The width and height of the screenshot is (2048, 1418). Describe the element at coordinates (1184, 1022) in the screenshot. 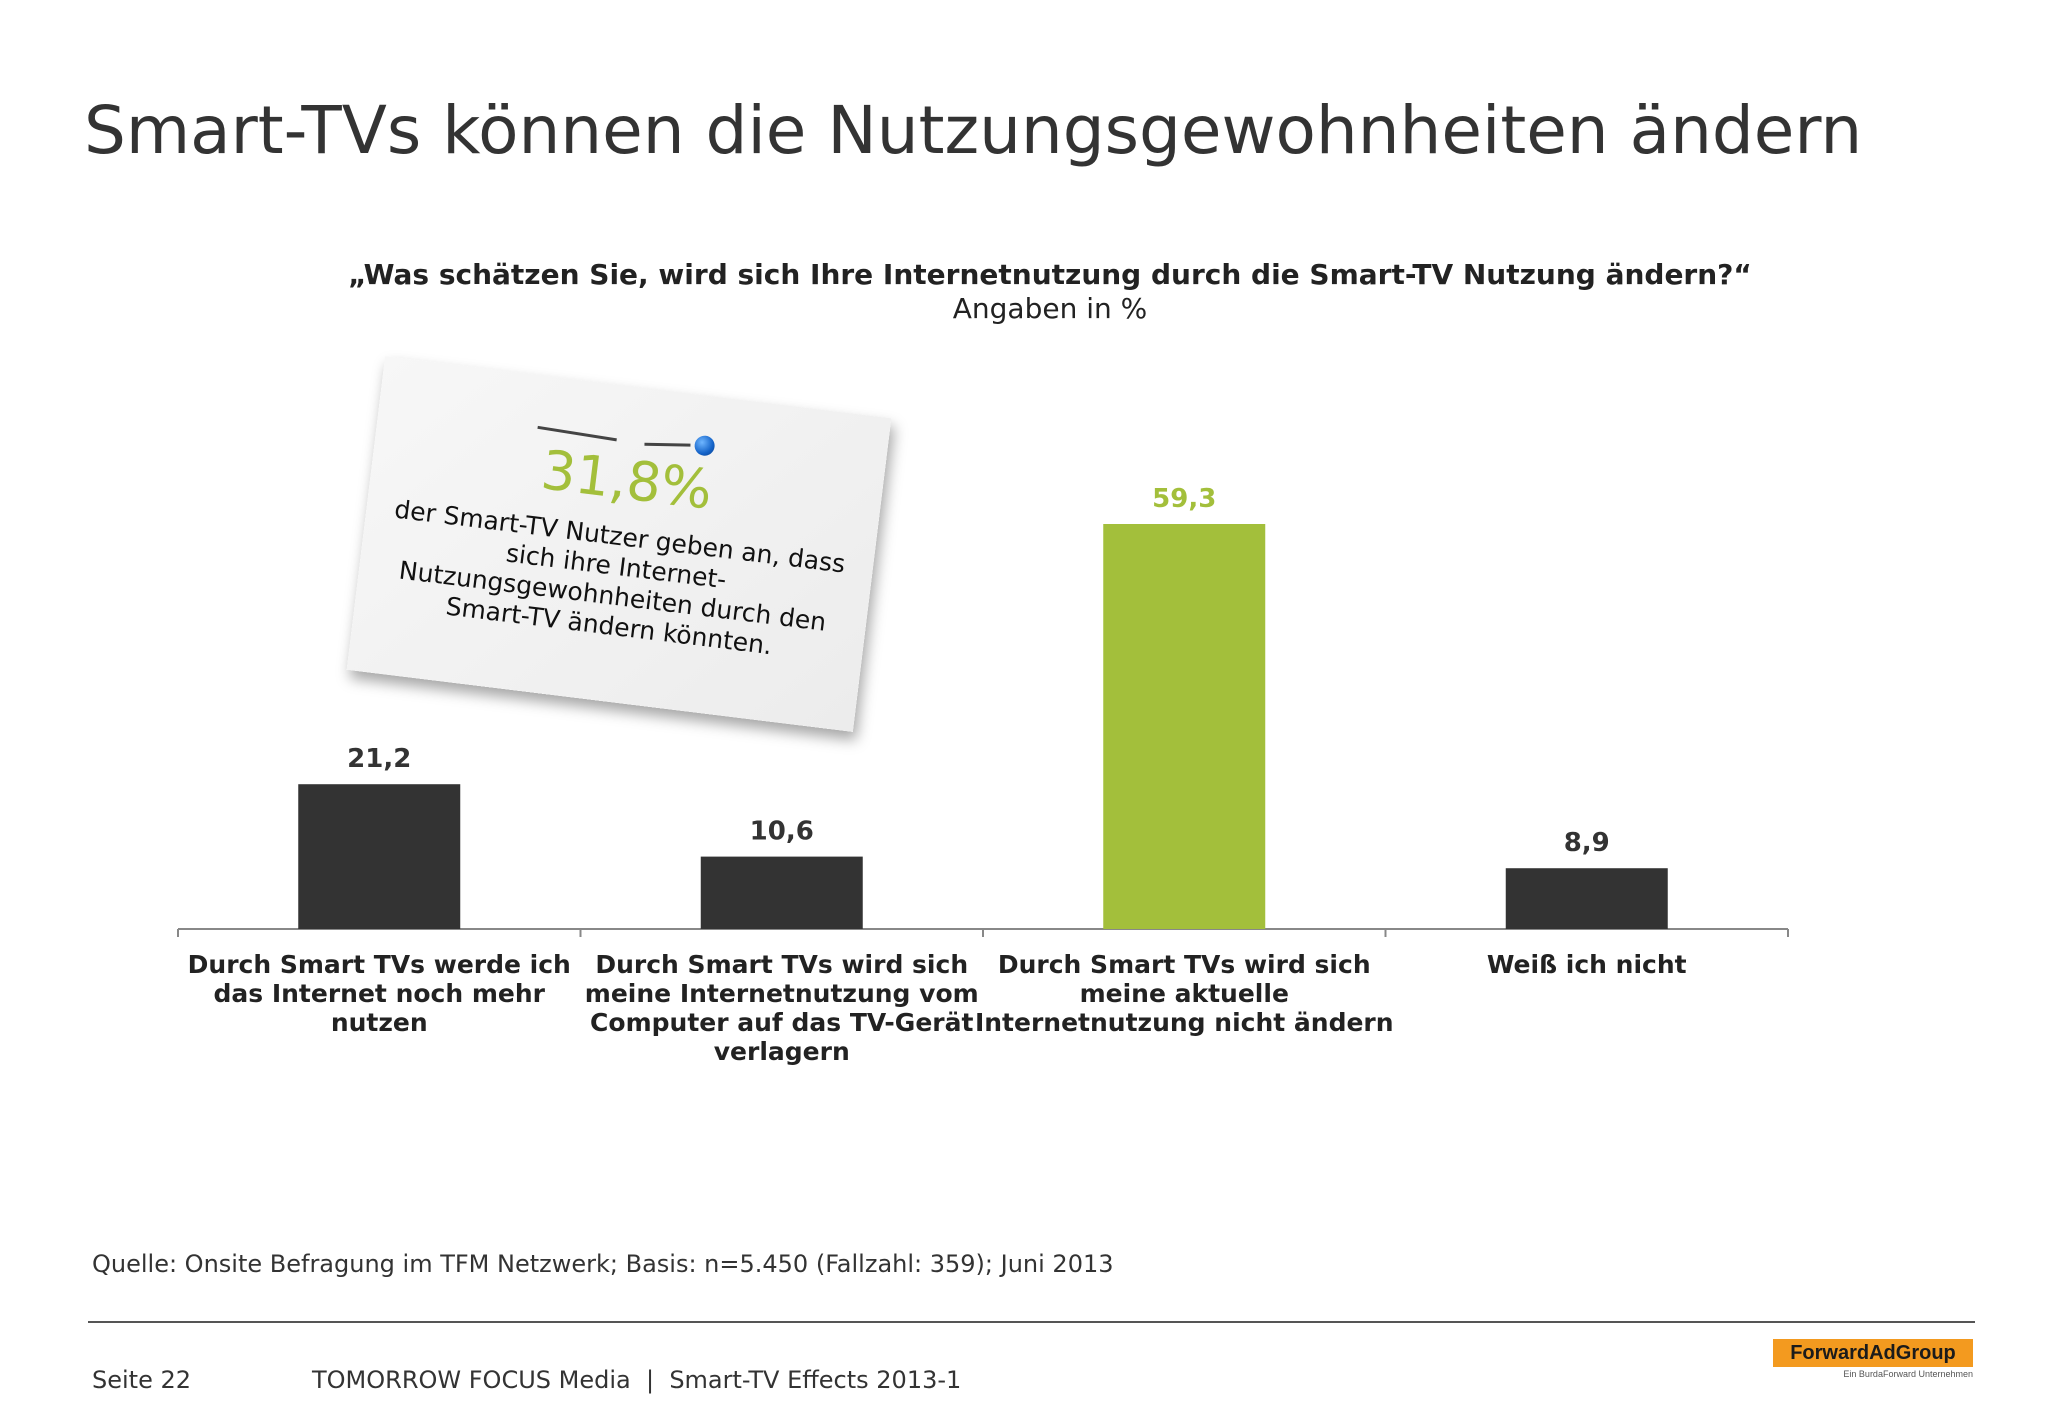

I see `category-label: Internetnutzung nicht ändern` at that location.